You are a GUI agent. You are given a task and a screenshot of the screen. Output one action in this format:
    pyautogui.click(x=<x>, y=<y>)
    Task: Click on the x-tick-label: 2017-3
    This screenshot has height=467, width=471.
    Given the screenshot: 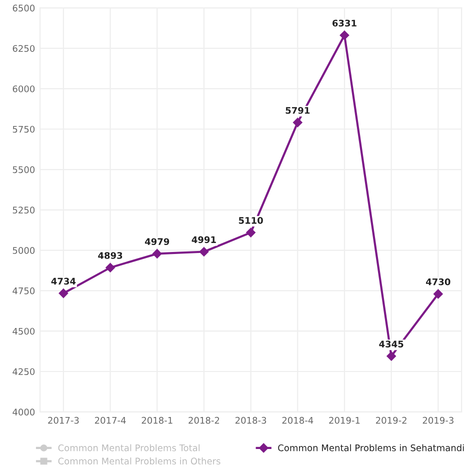 What is the action you would take?
    pyautogui.click(x=63, y=420)
    